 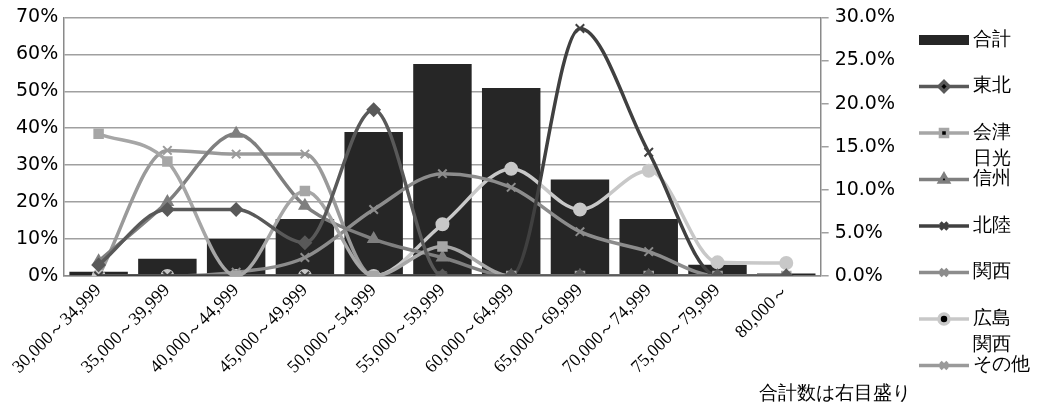 I want to click on legend-label: 北陸, so click(x=992, y=223).